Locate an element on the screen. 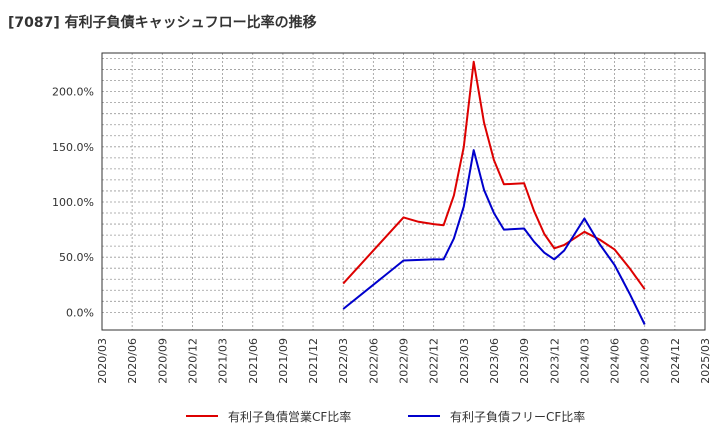 Image resolution: width=720 pixels, height=440 pixels. x-tick-label: 2024/09 is located at coordinates (645, 361).